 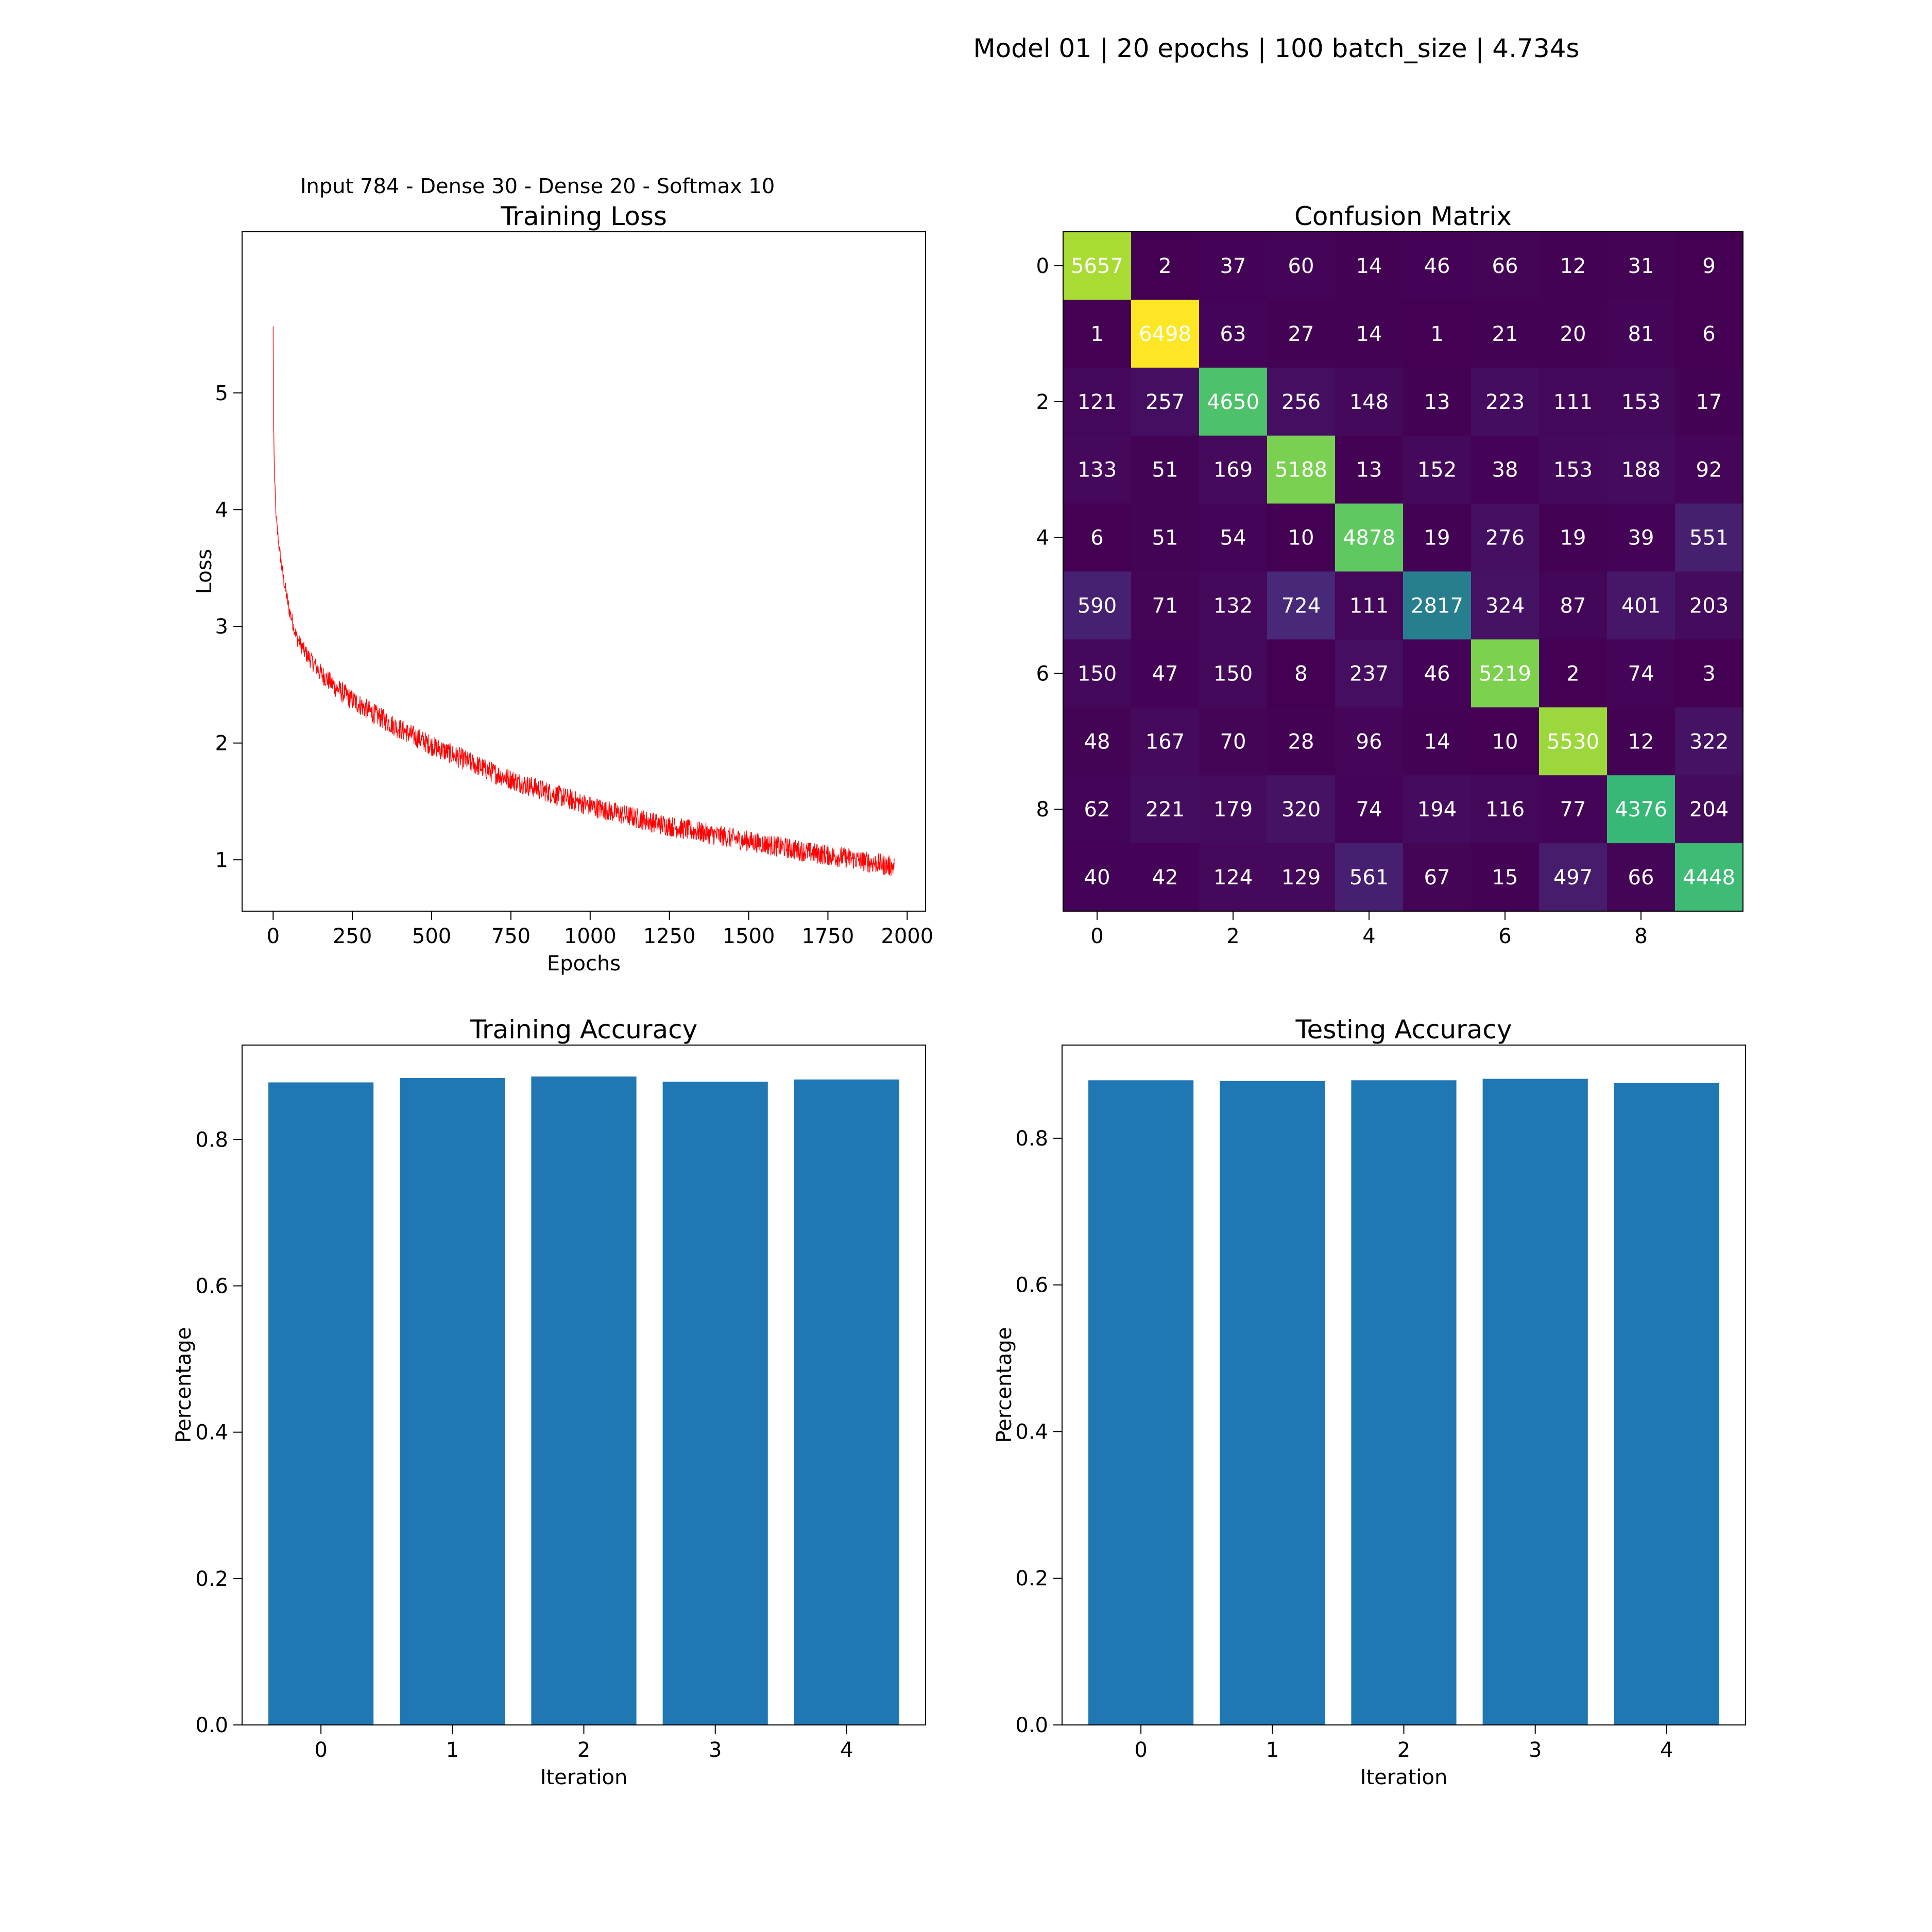 I want to click on cm-y-tick-label: 6, so click(x=1042, y=674).